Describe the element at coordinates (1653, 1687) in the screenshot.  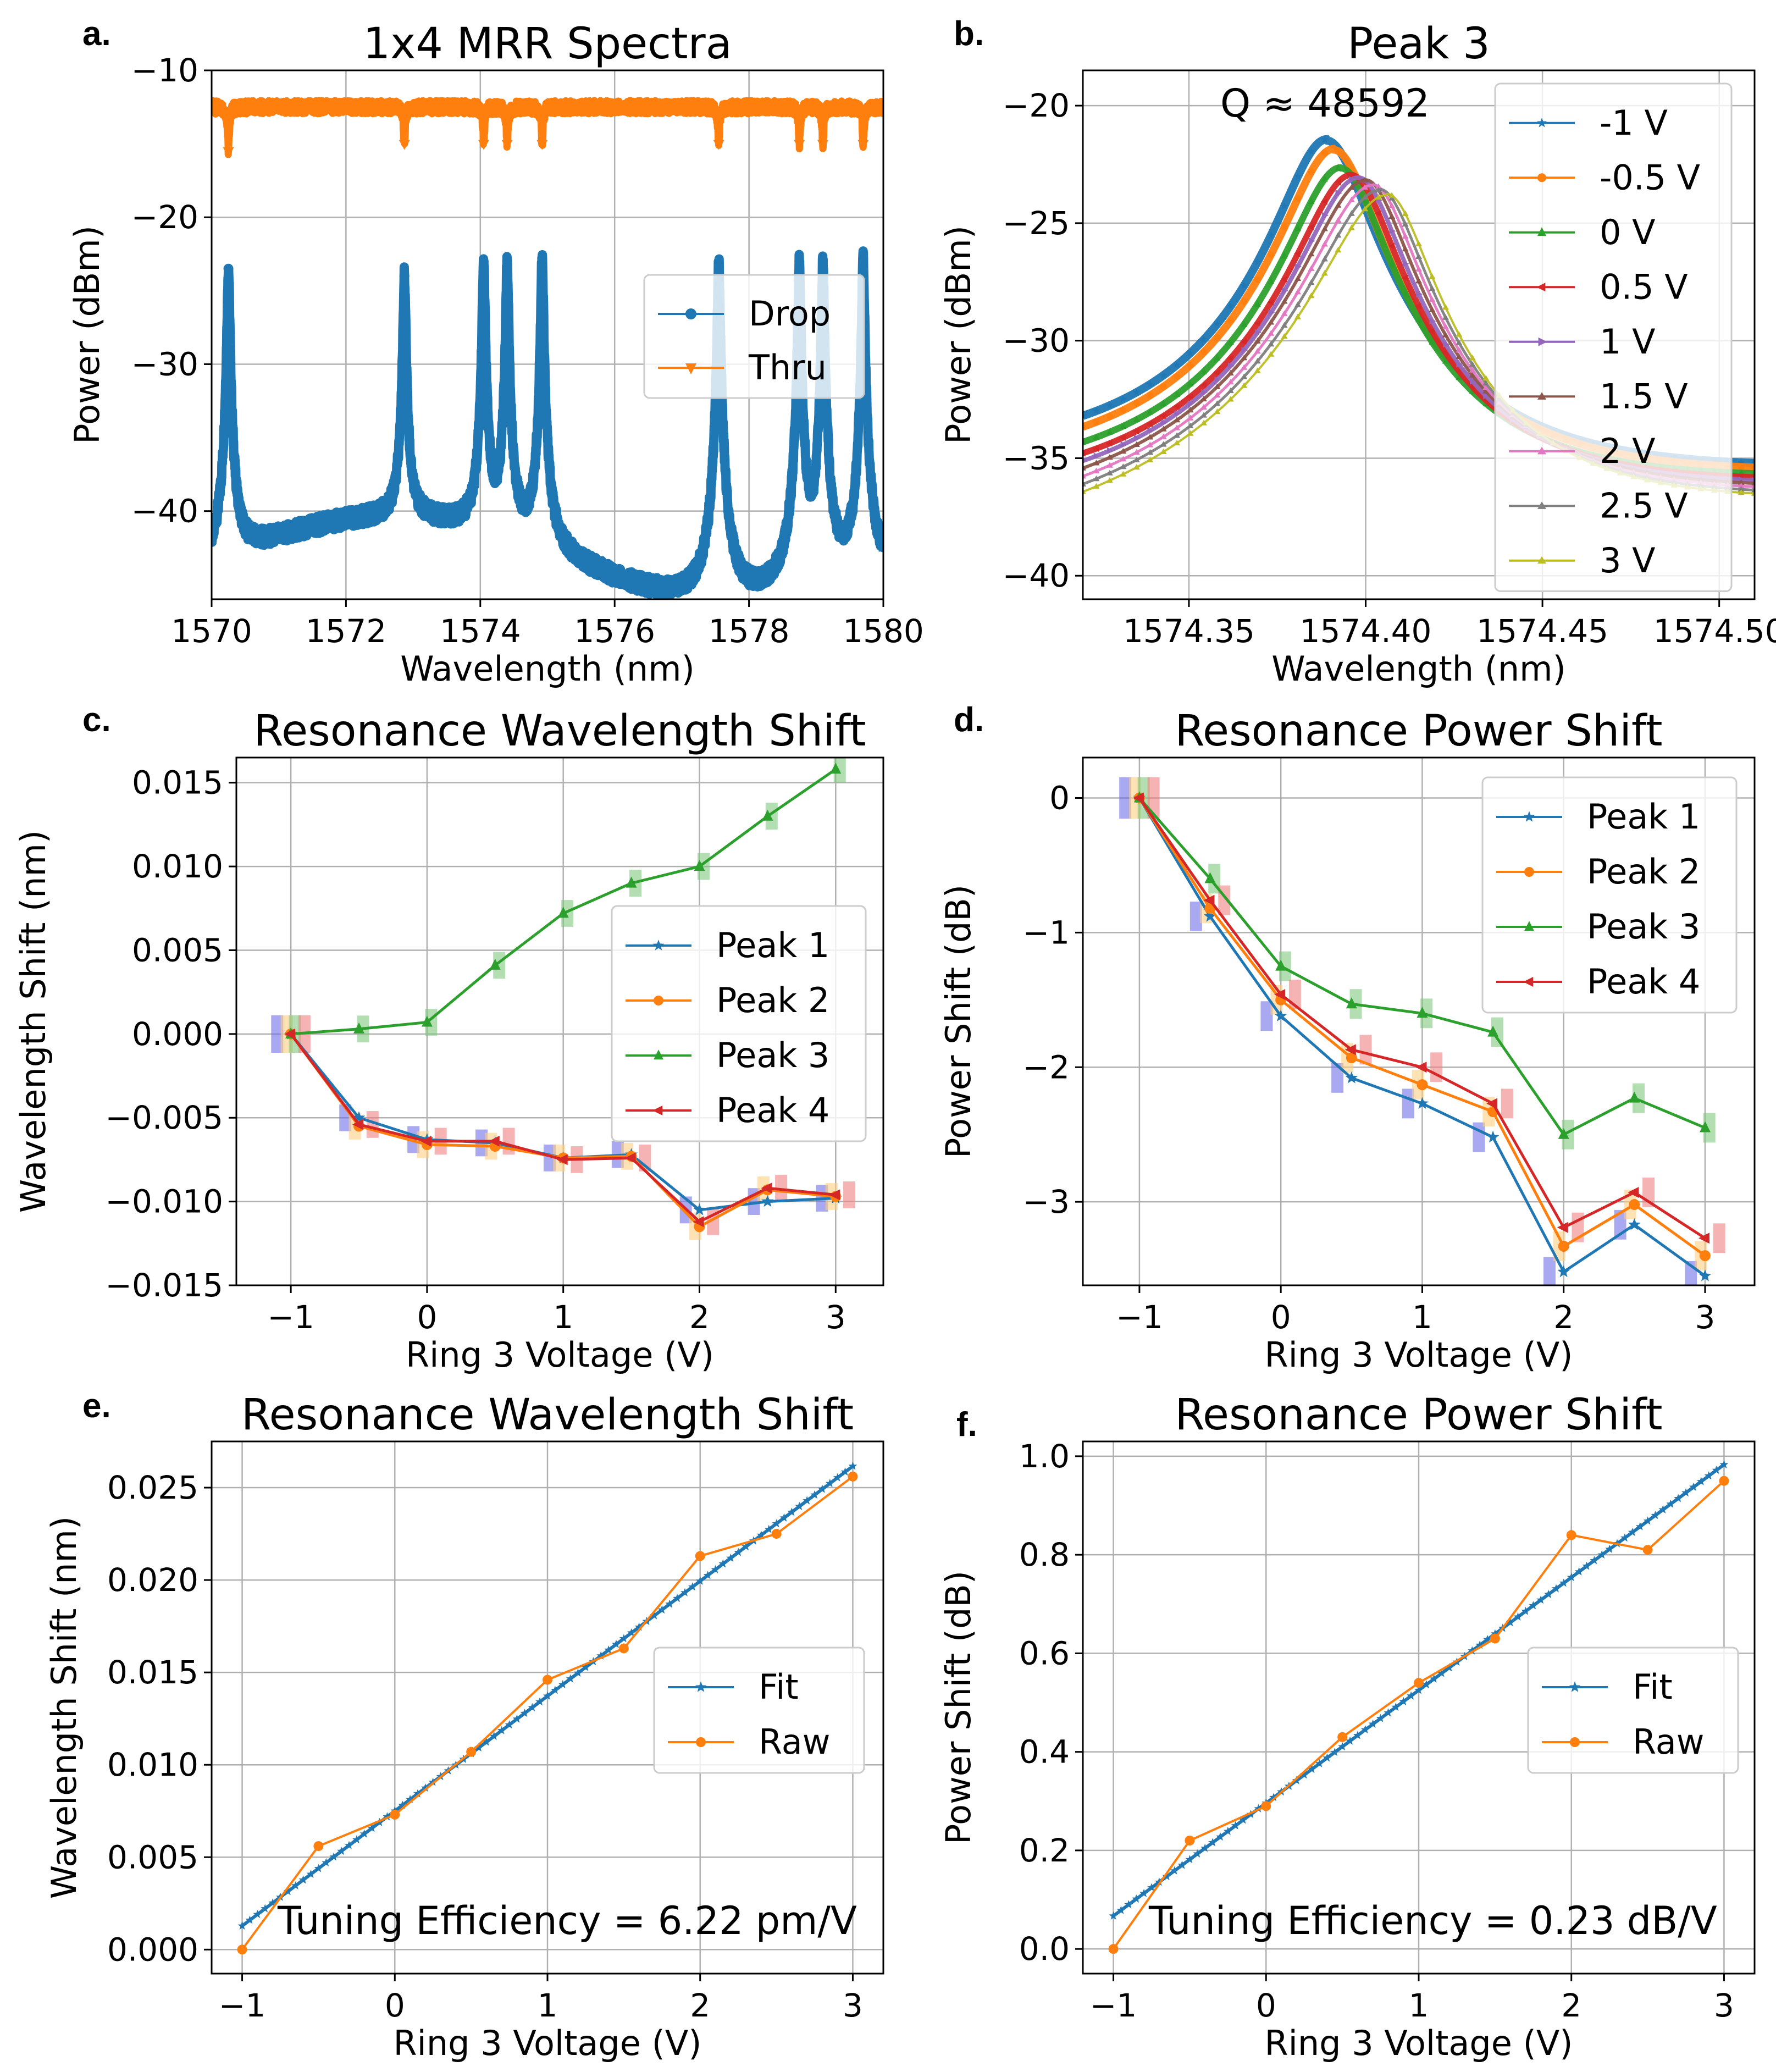
I see `legend-label: Fit` at that location.